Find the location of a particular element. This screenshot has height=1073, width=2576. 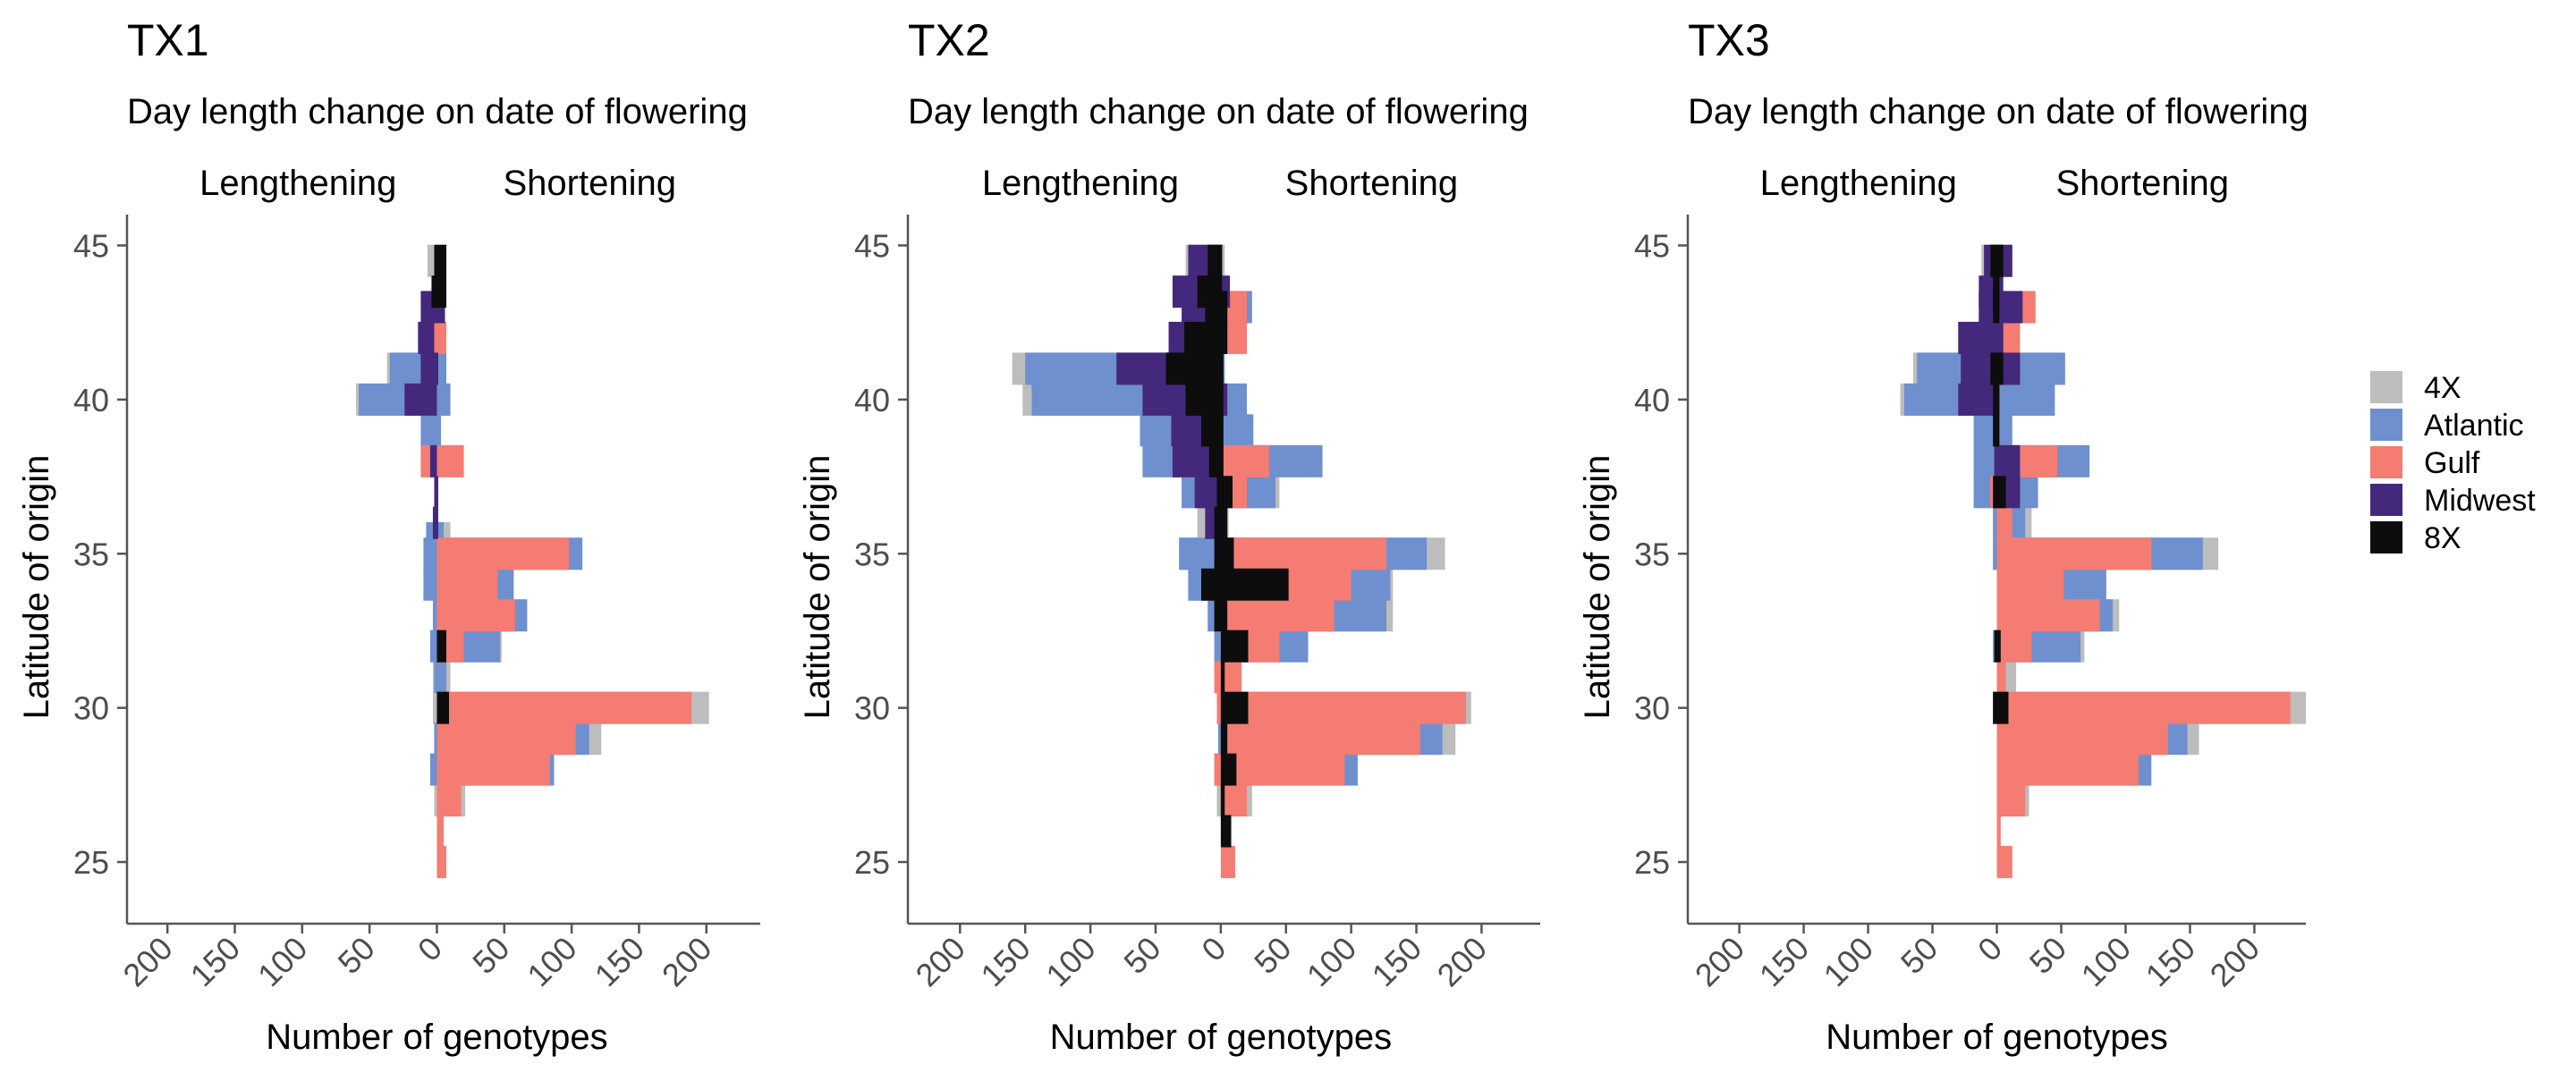

x-axis-title: Number of genotypes is located at coordinates (1996, 1037).